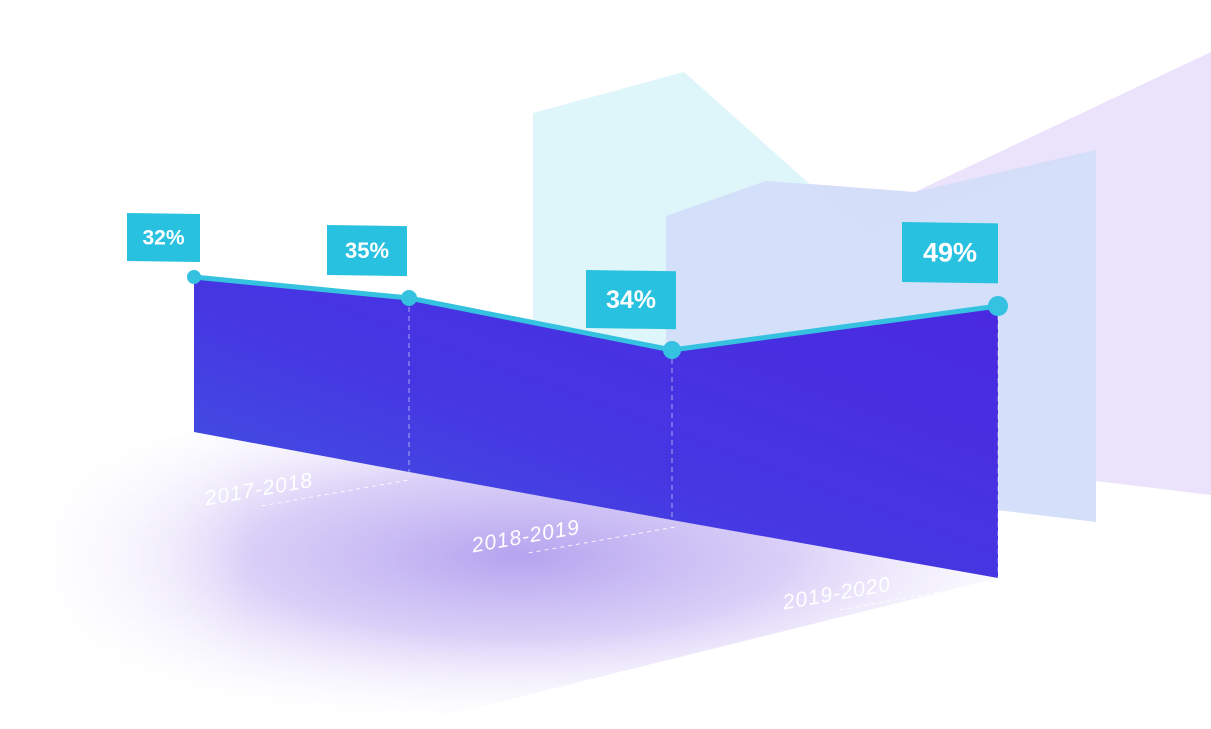 The width and height of the screenshot is (1211, 729). I want to click on value-label-text: 34%, so click(631, 300).